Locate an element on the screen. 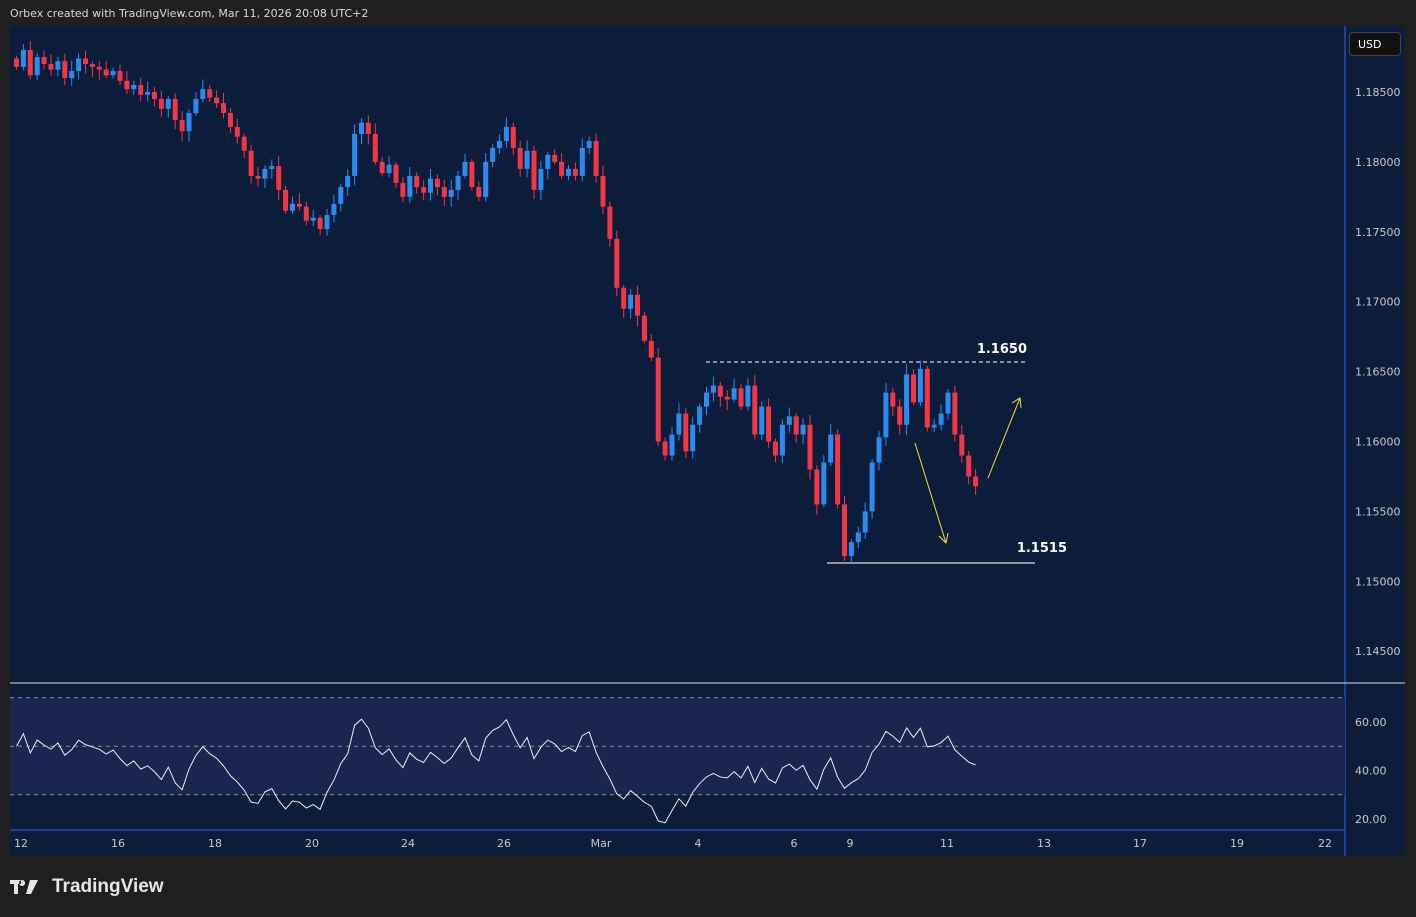 The height and width of the screenshot is (917, 1416). support-label: 1.1515 is located at coordinates (1042, 548).